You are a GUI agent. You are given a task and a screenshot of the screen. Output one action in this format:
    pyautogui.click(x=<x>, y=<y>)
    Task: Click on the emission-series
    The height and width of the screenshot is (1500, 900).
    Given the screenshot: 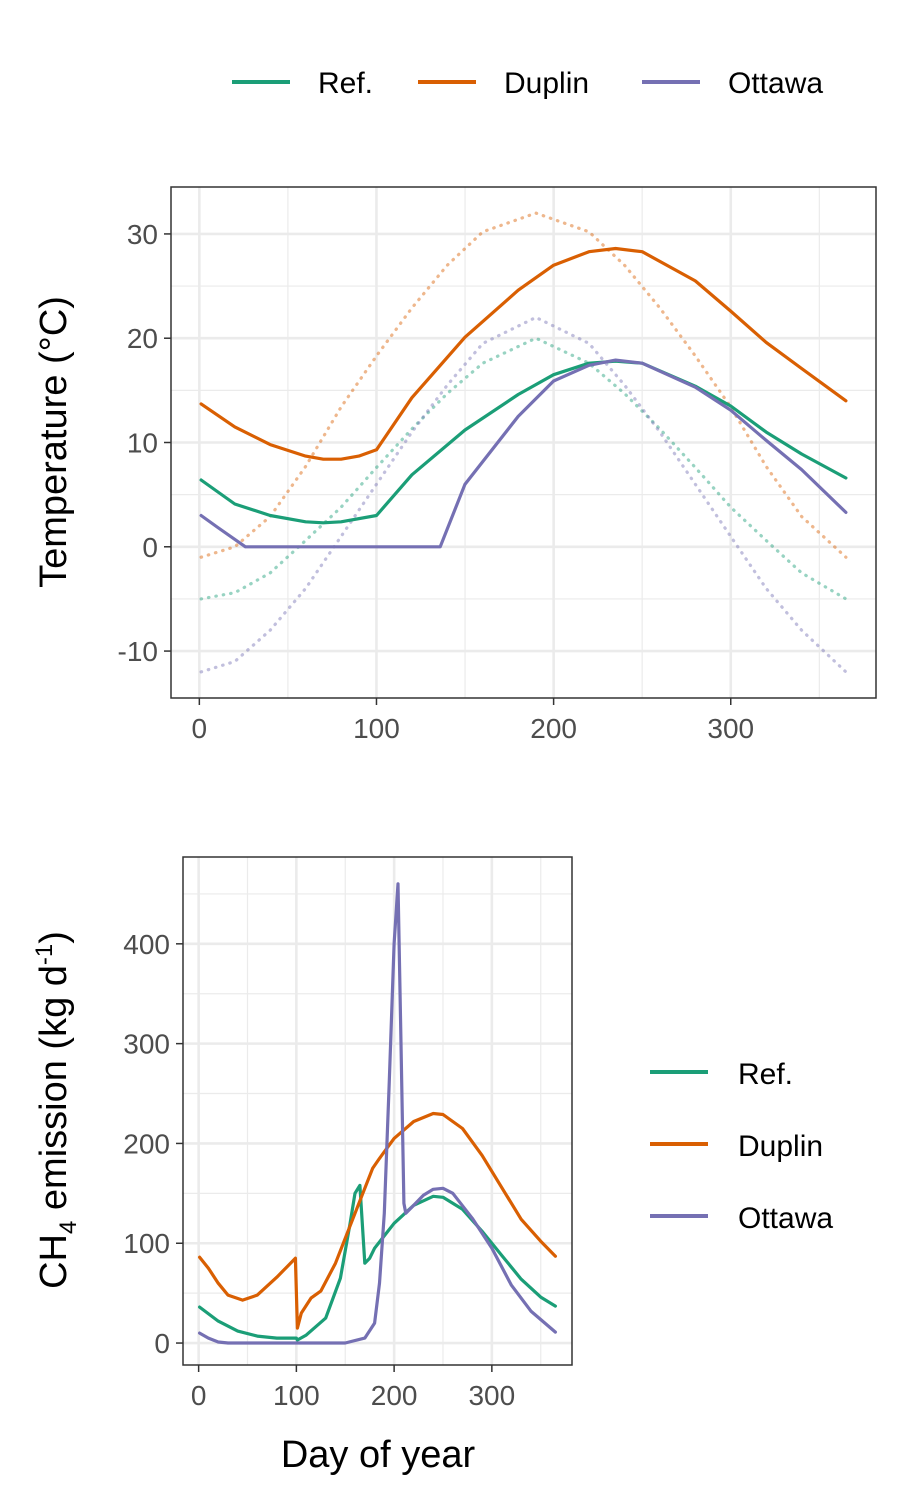 What is the action you would take?
    pyautogui.click(x=377, y=1113)
    